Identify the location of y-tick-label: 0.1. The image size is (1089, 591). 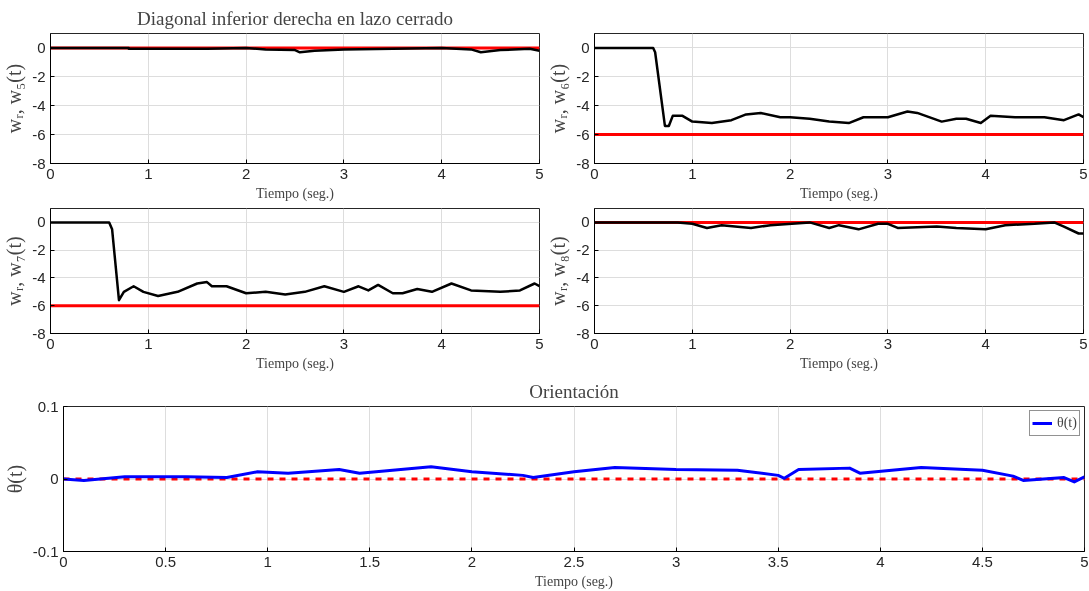
(48, 406).